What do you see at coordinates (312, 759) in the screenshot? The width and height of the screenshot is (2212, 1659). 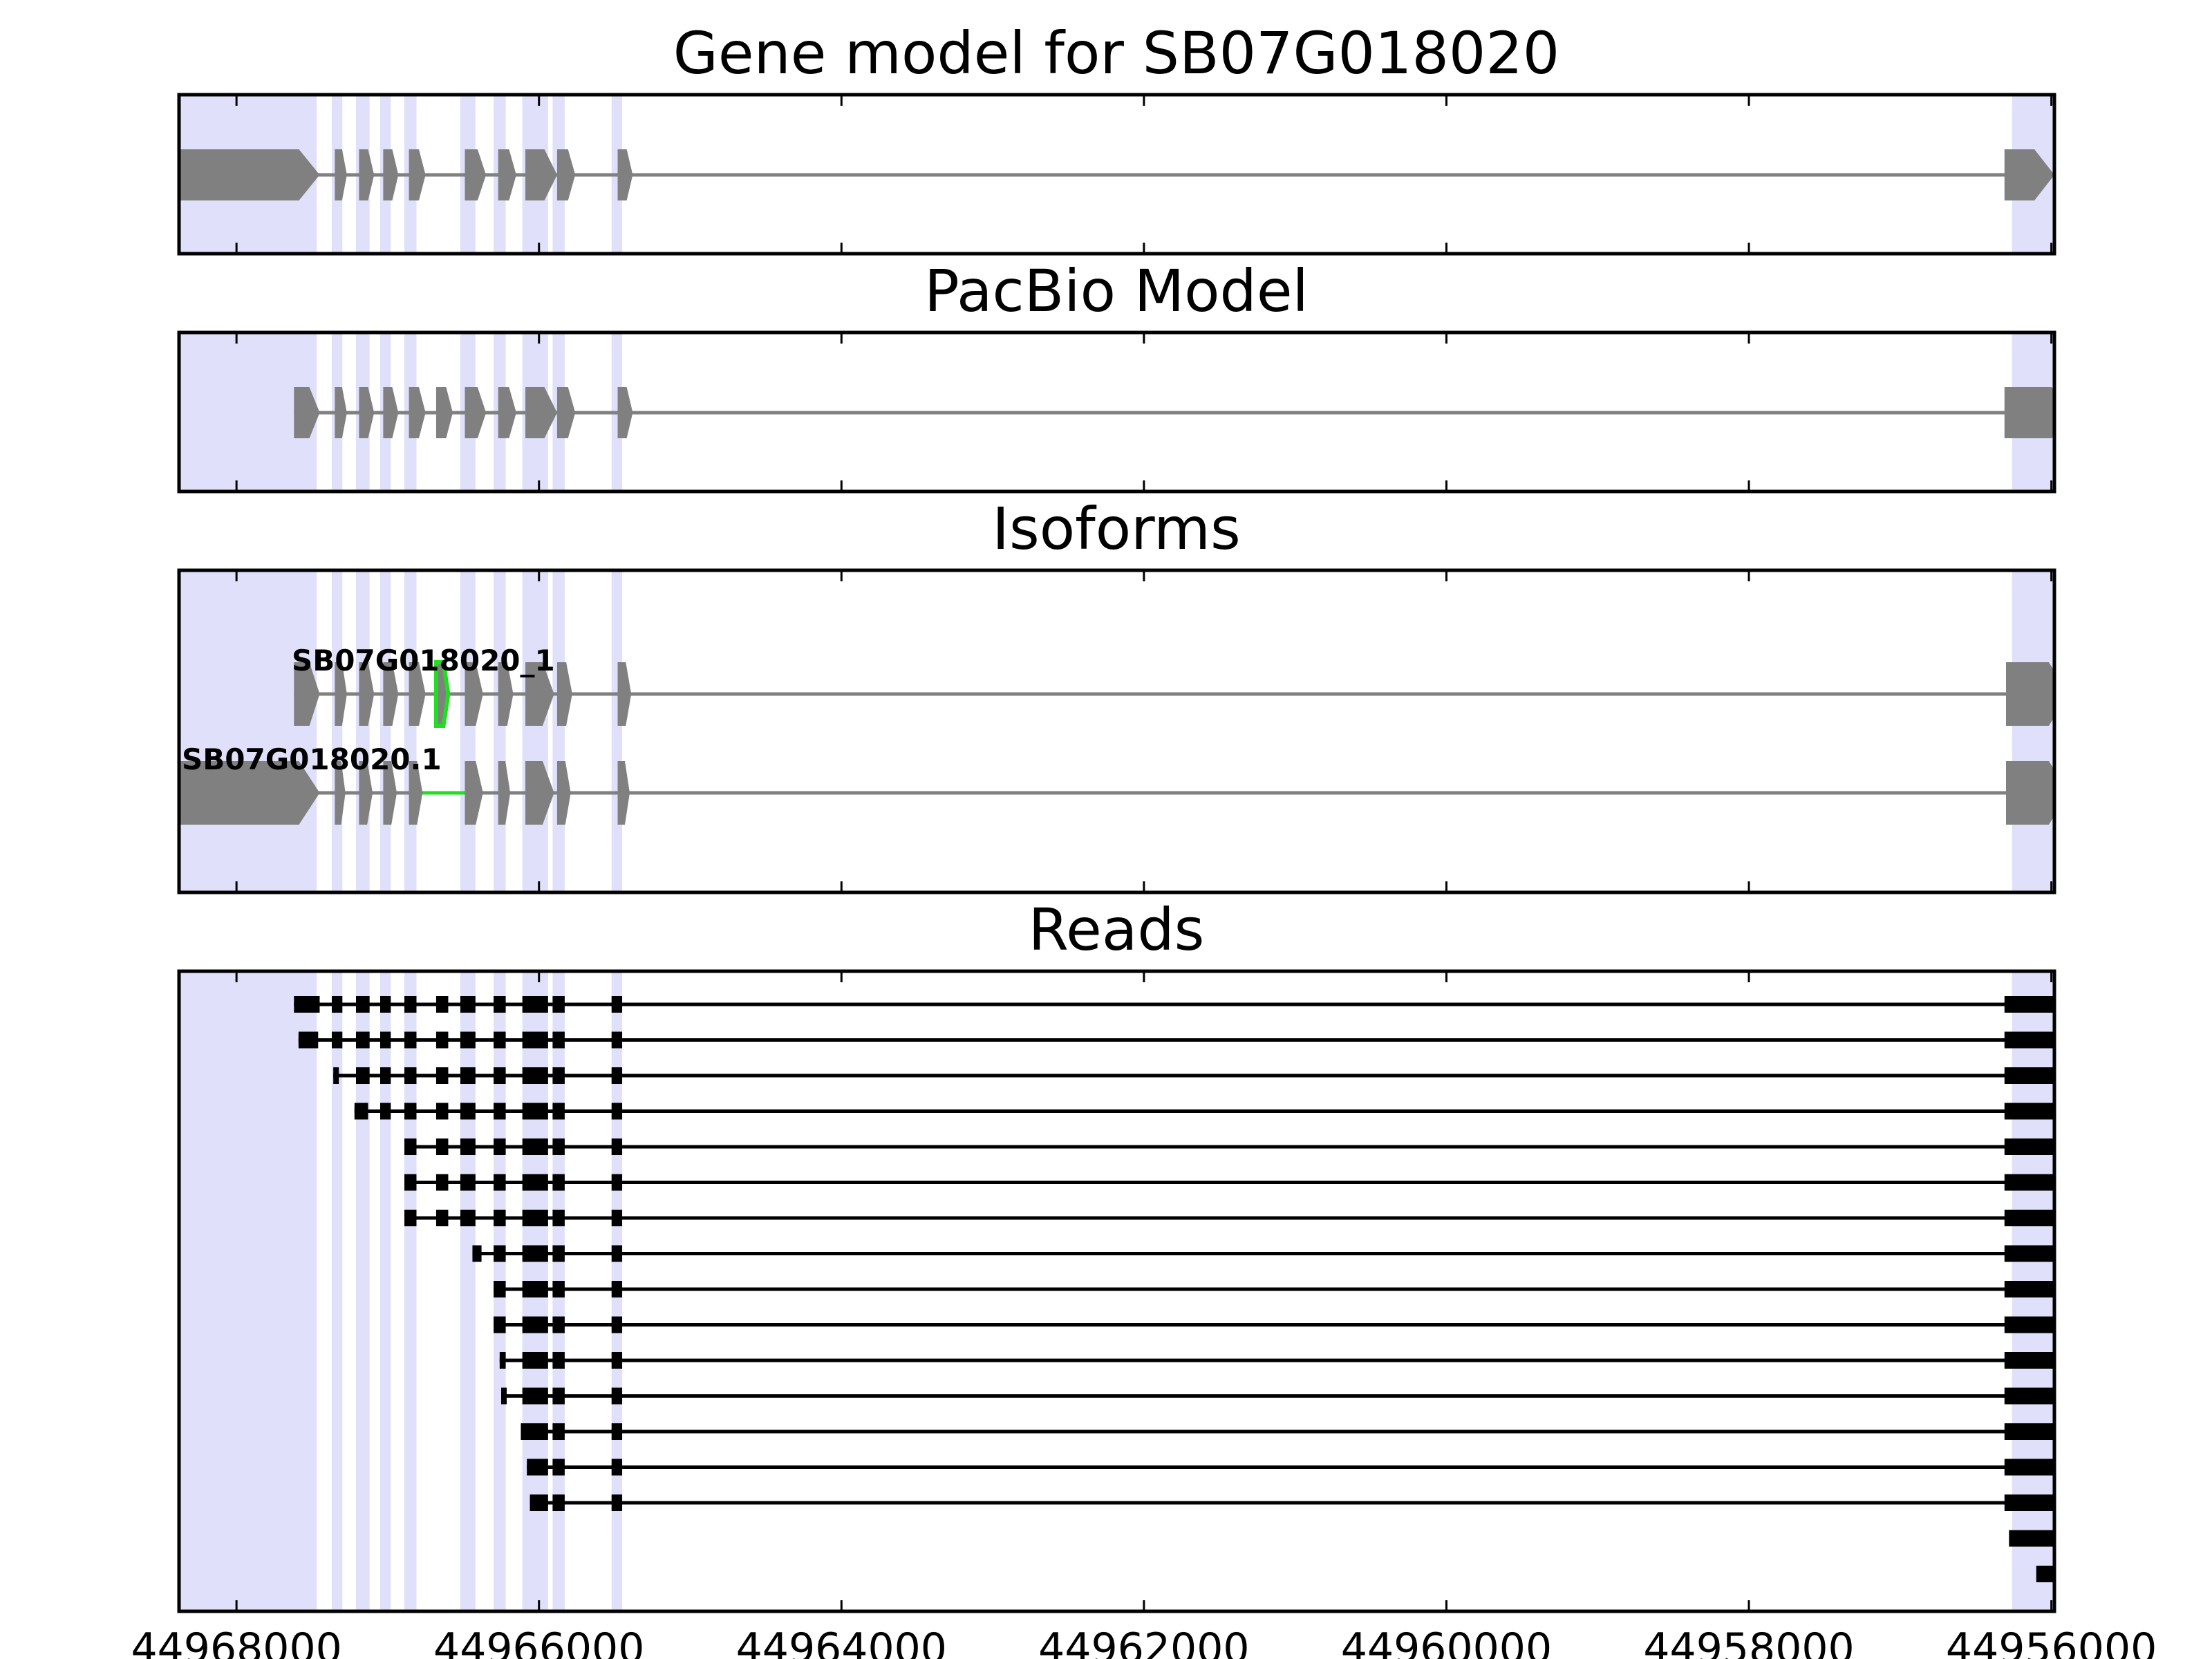 I see `isoform-label-2: SB07G018020.1` at bounding box center [312, 759].